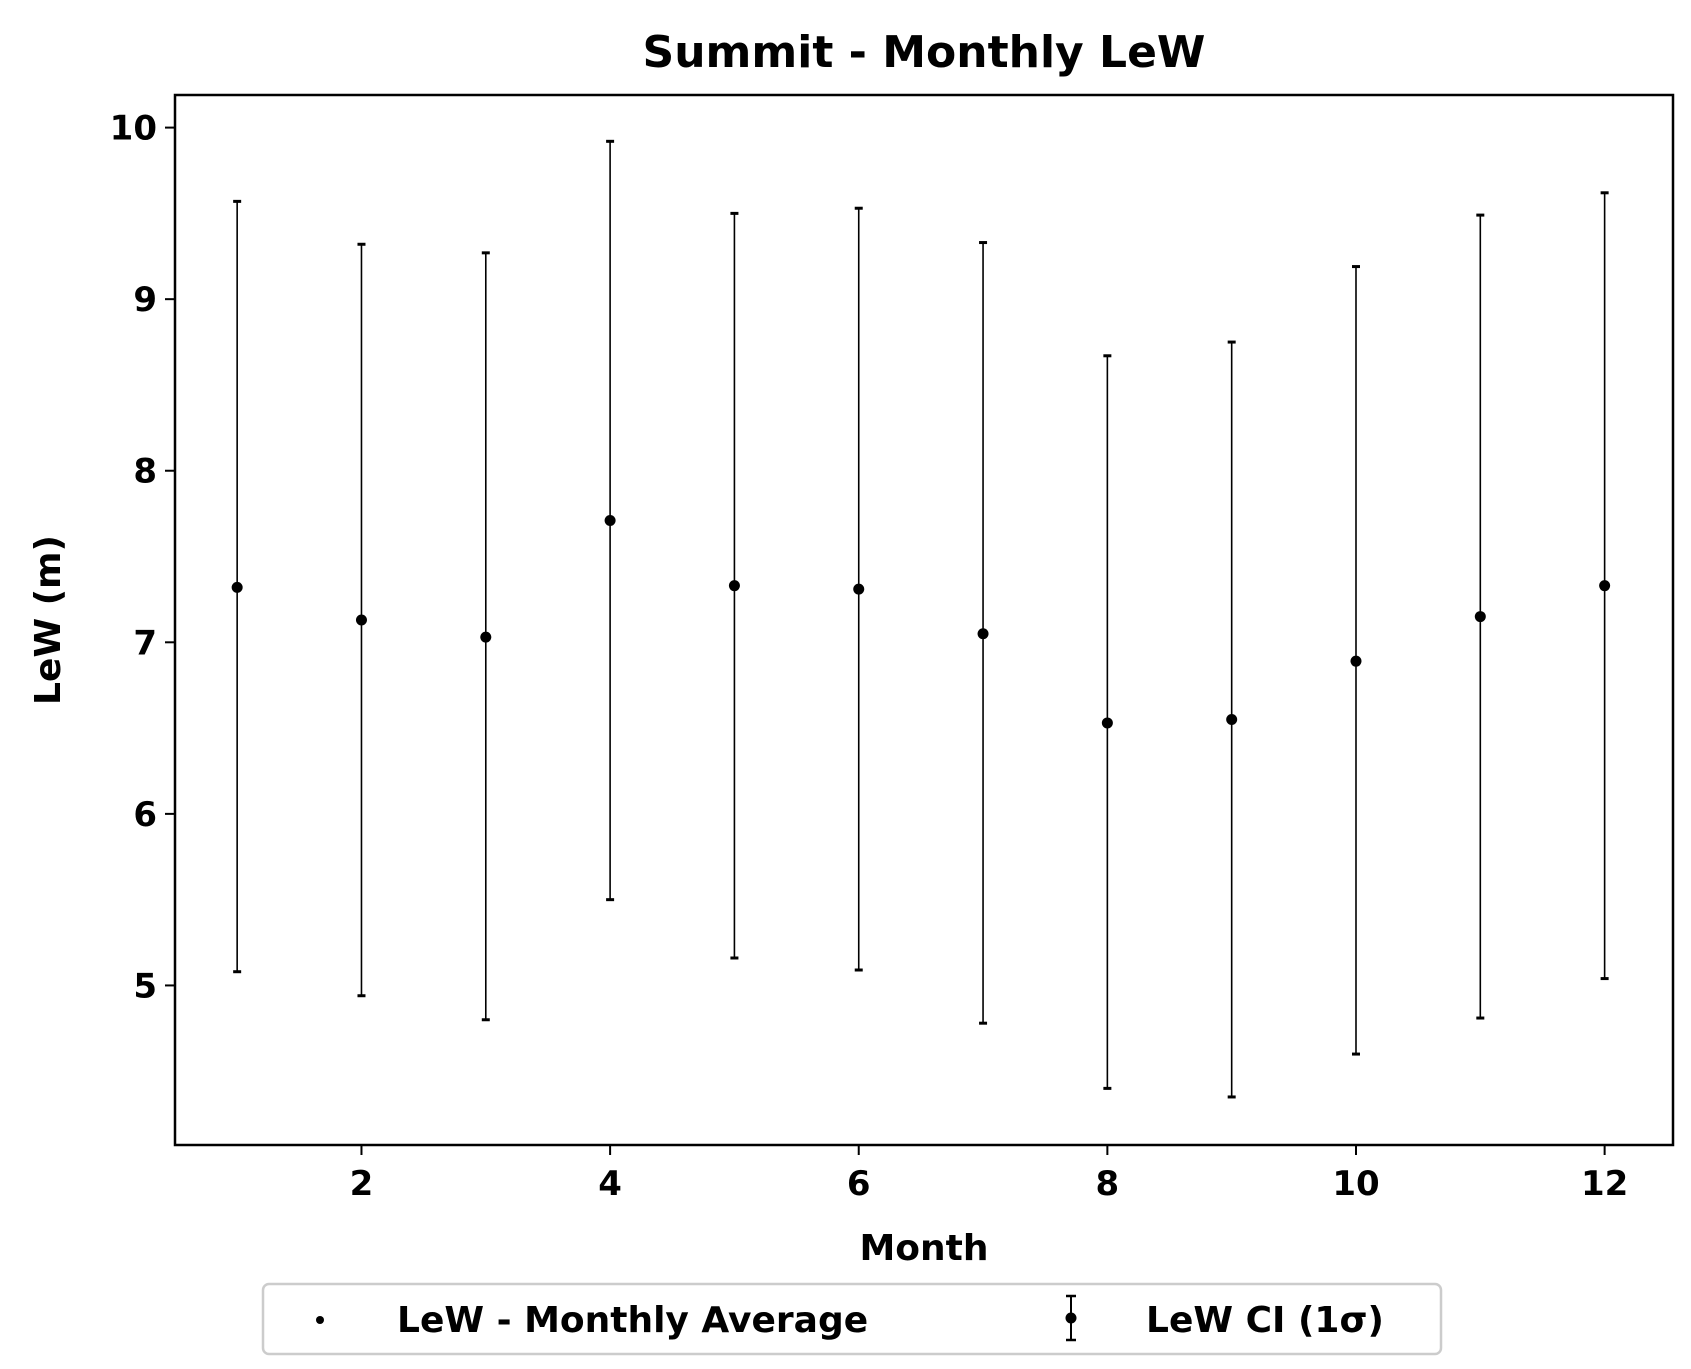 The height and width of the screenshot is (1369, 1691). What do you see at coordinates (1071, 1318) in the screenshot?
I see `legend-marker-ci` at bounding box center [1071, 1318].